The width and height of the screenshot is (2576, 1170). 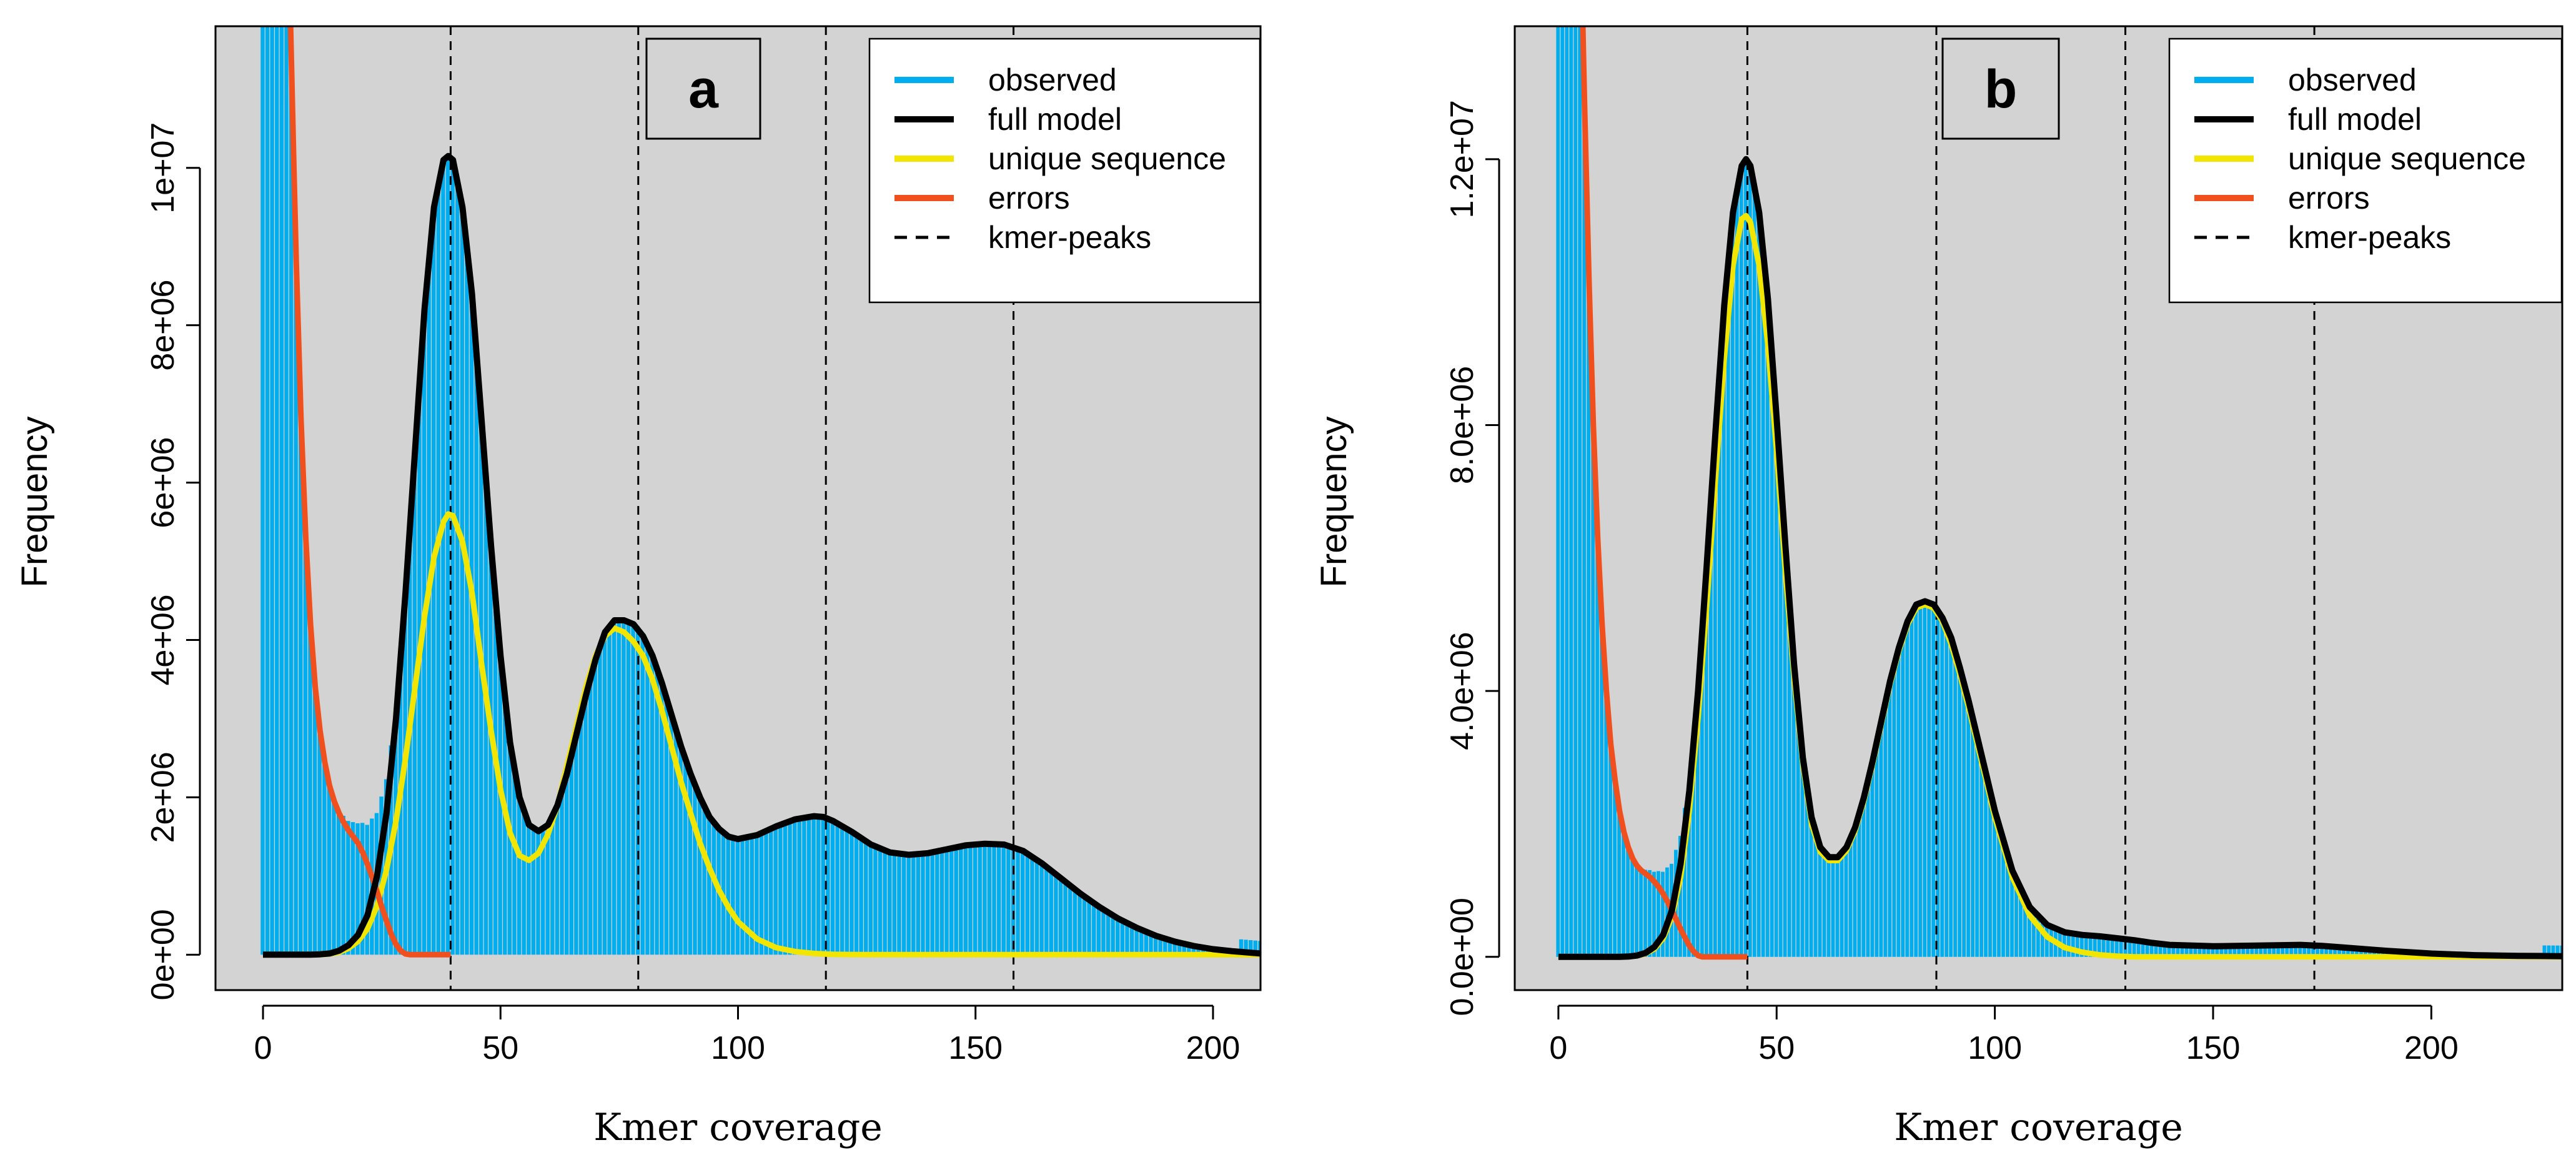 I want to click on y-axis: 0.0e+00 4.0e+06 8.0e+06 1.2e+07, so click(x=1472, y=558).